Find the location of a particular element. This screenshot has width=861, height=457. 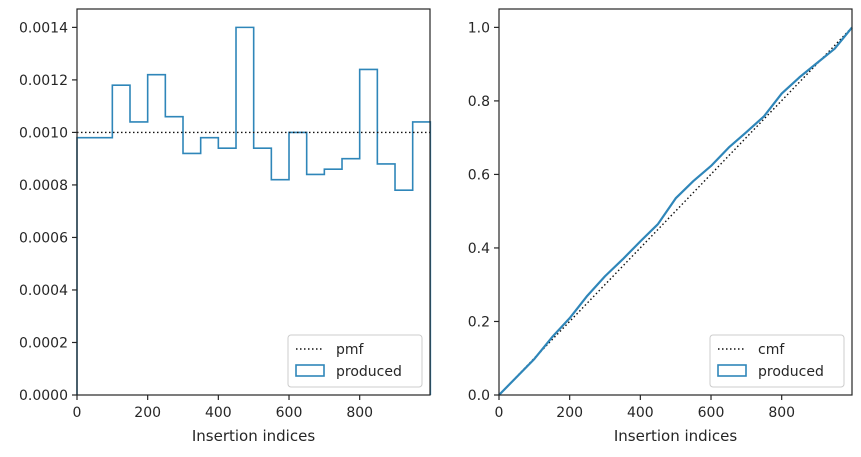

y-tick-label: 0.0010 is located at coordinates (43, 133).